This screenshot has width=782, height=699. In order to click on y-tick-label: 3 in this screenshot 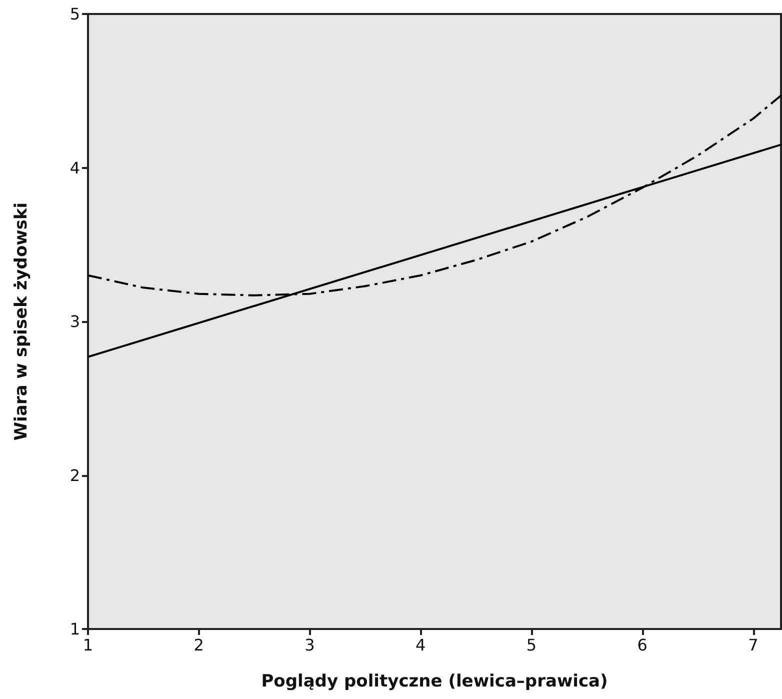, I will do `click(75, 321)`.